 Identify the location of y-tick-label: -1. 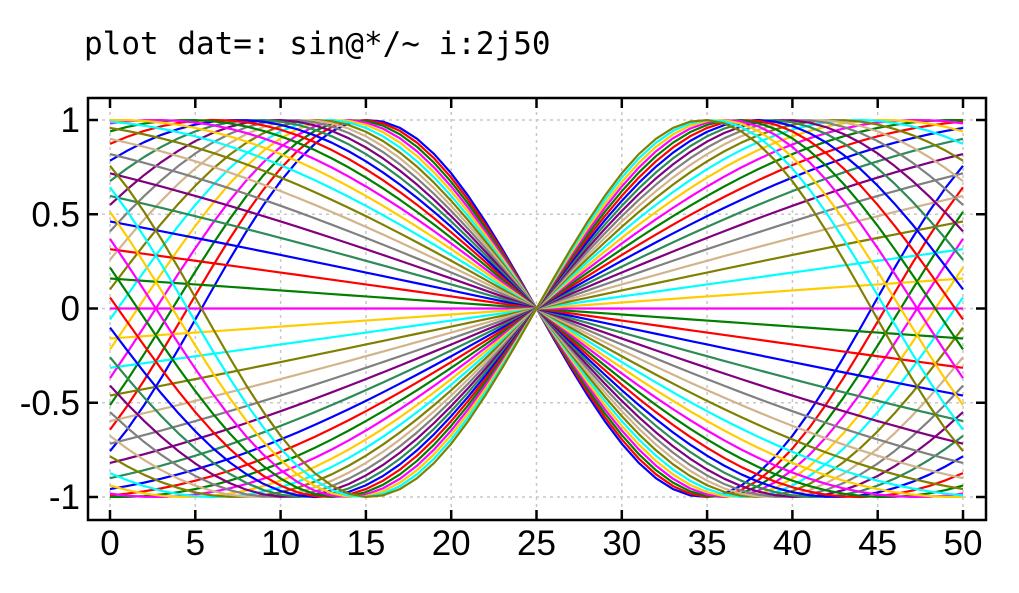
(64, 497).